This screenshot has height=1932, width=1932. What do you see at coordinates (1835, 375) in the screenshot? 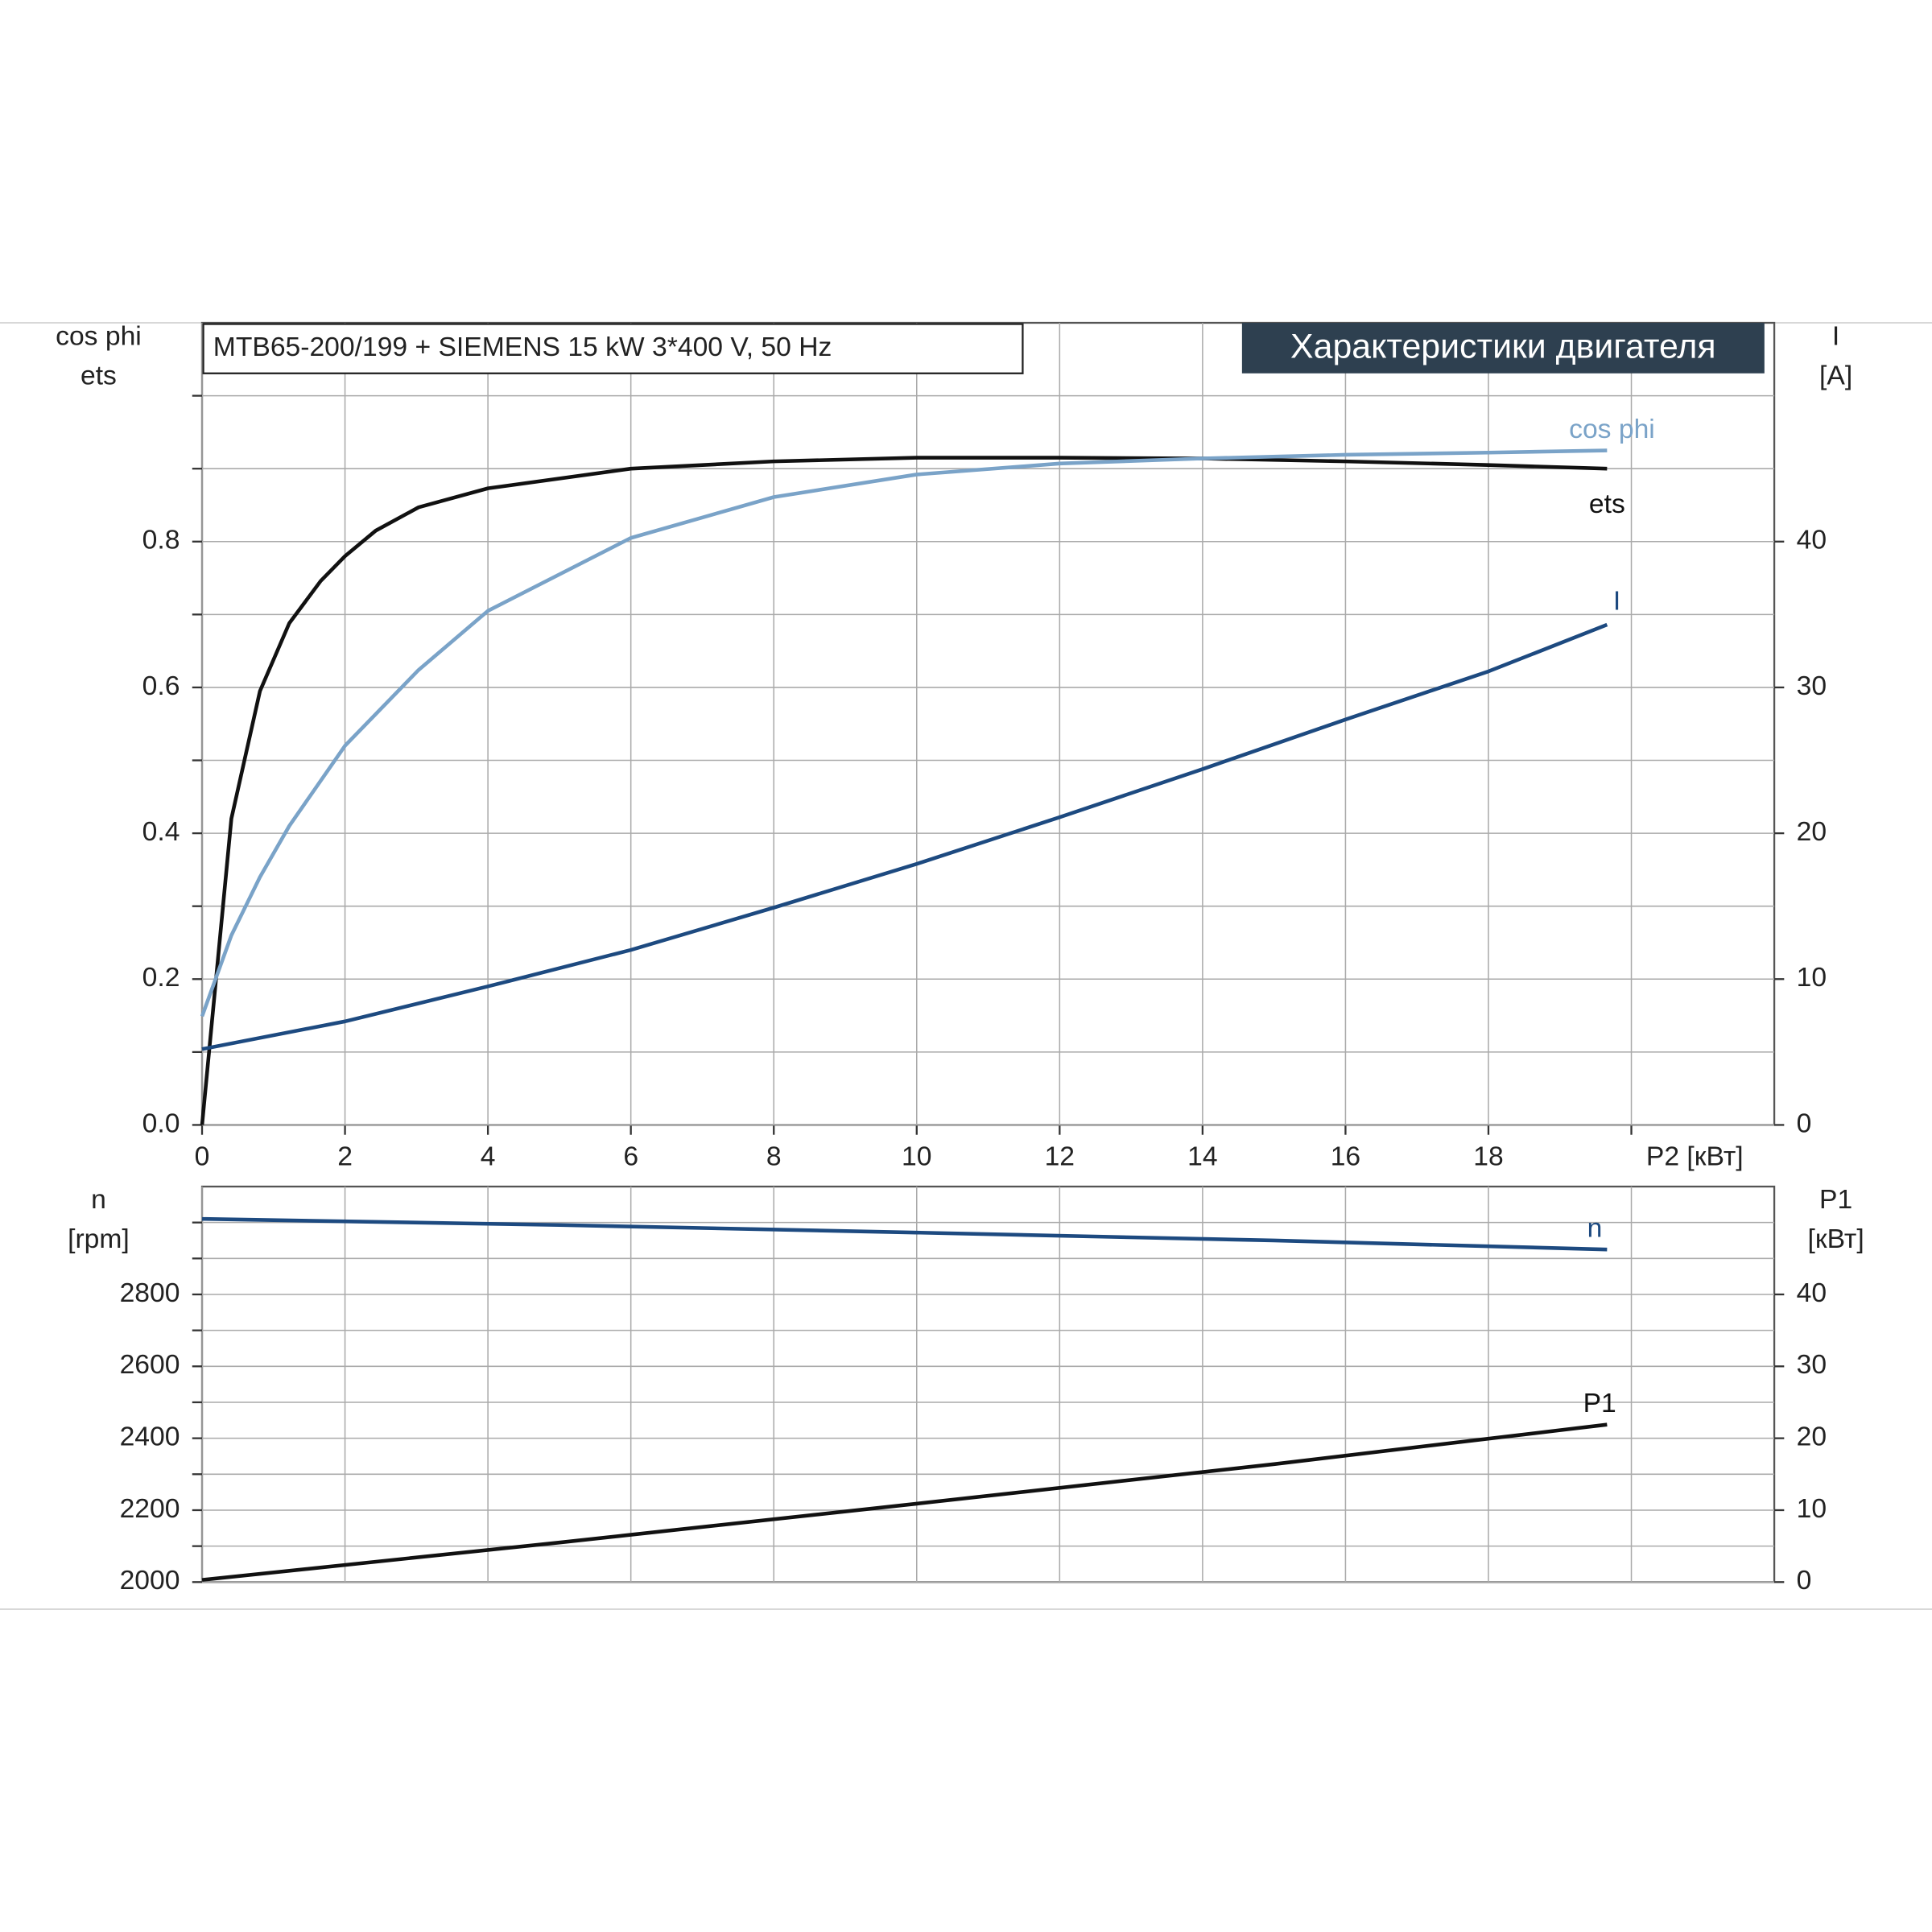
I see `y2-axis-label: [A]` at bounding box center [1835, 375].